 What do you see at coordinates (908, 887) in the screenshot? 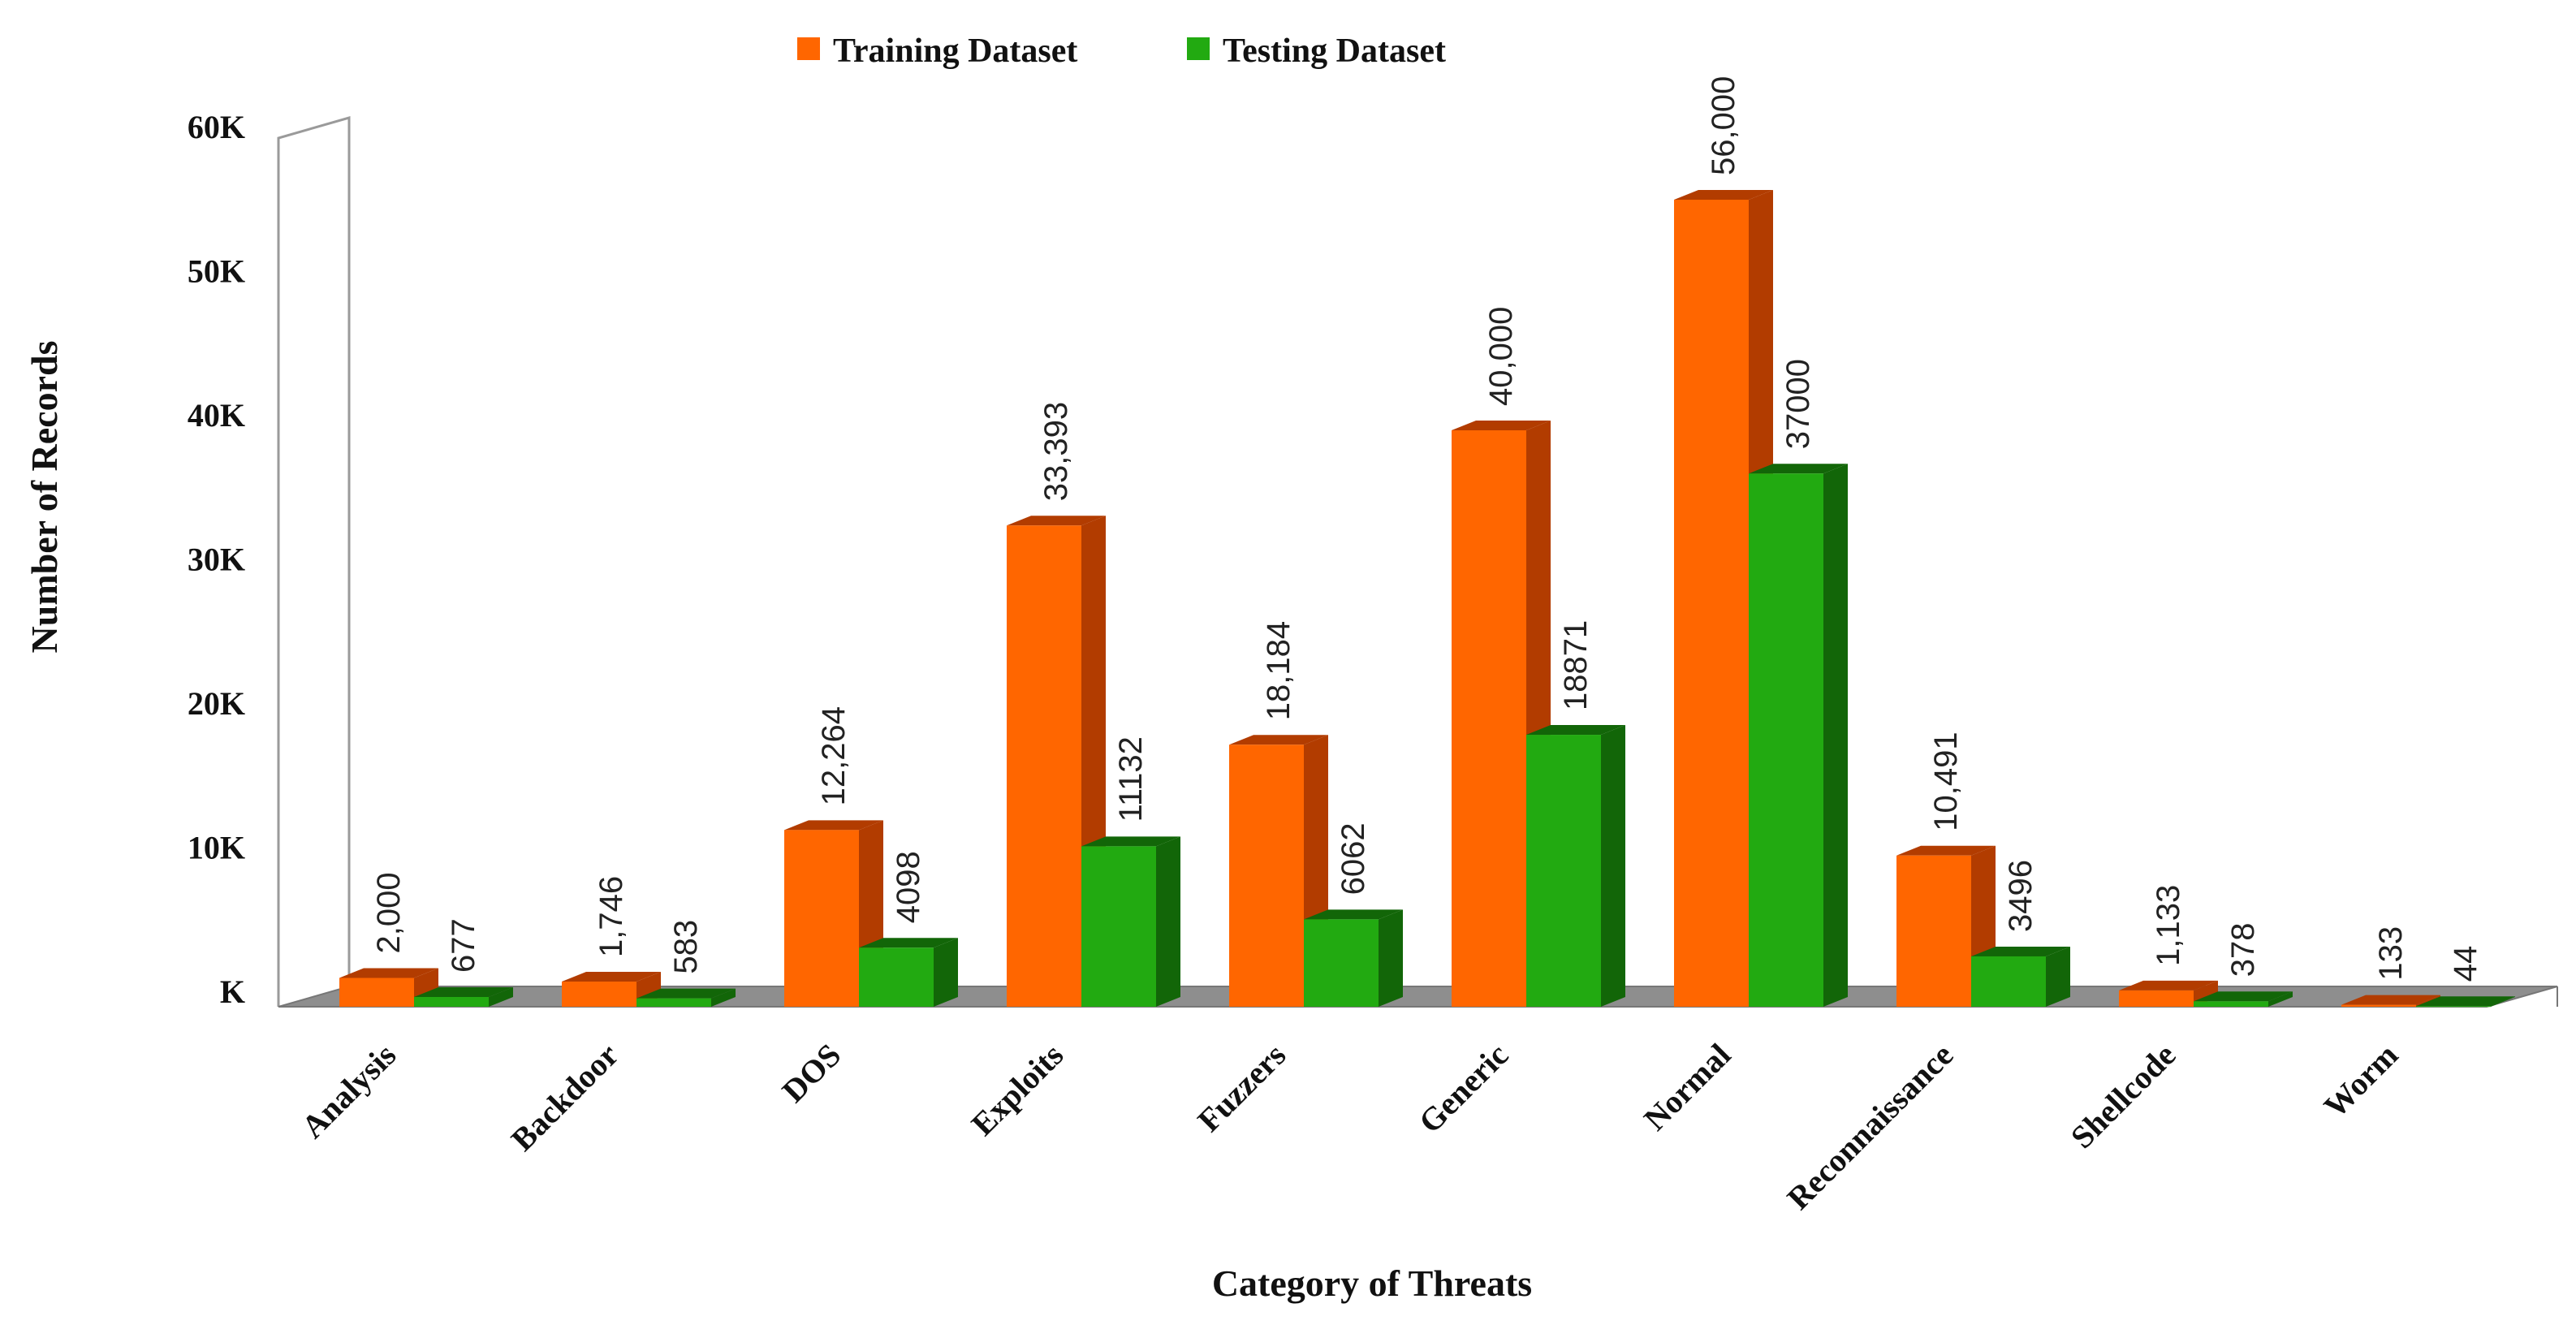
I see `data-label-testing-dos: 4098` at bounding box center [908, 887].